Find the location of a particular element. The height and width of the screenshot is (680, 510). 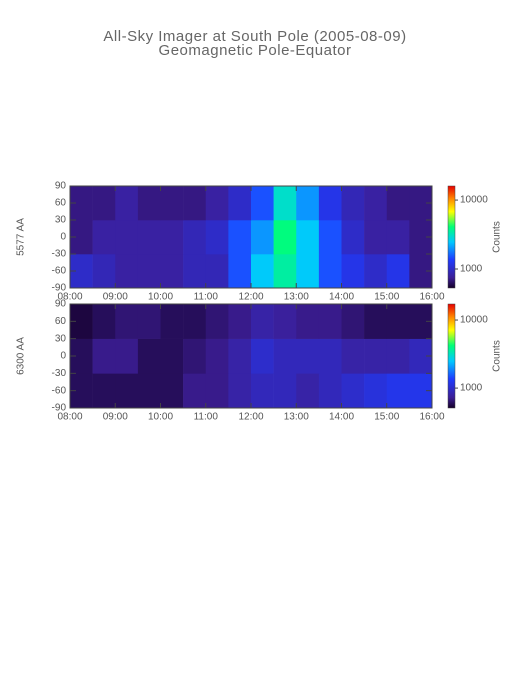

y-axis-label: 5577 AA is located at coordinates (21, 237).